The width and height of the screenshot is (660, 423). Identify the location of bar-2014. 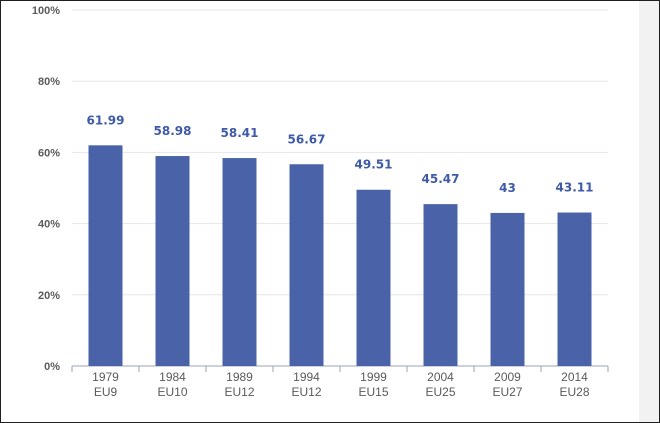
(574, 289).